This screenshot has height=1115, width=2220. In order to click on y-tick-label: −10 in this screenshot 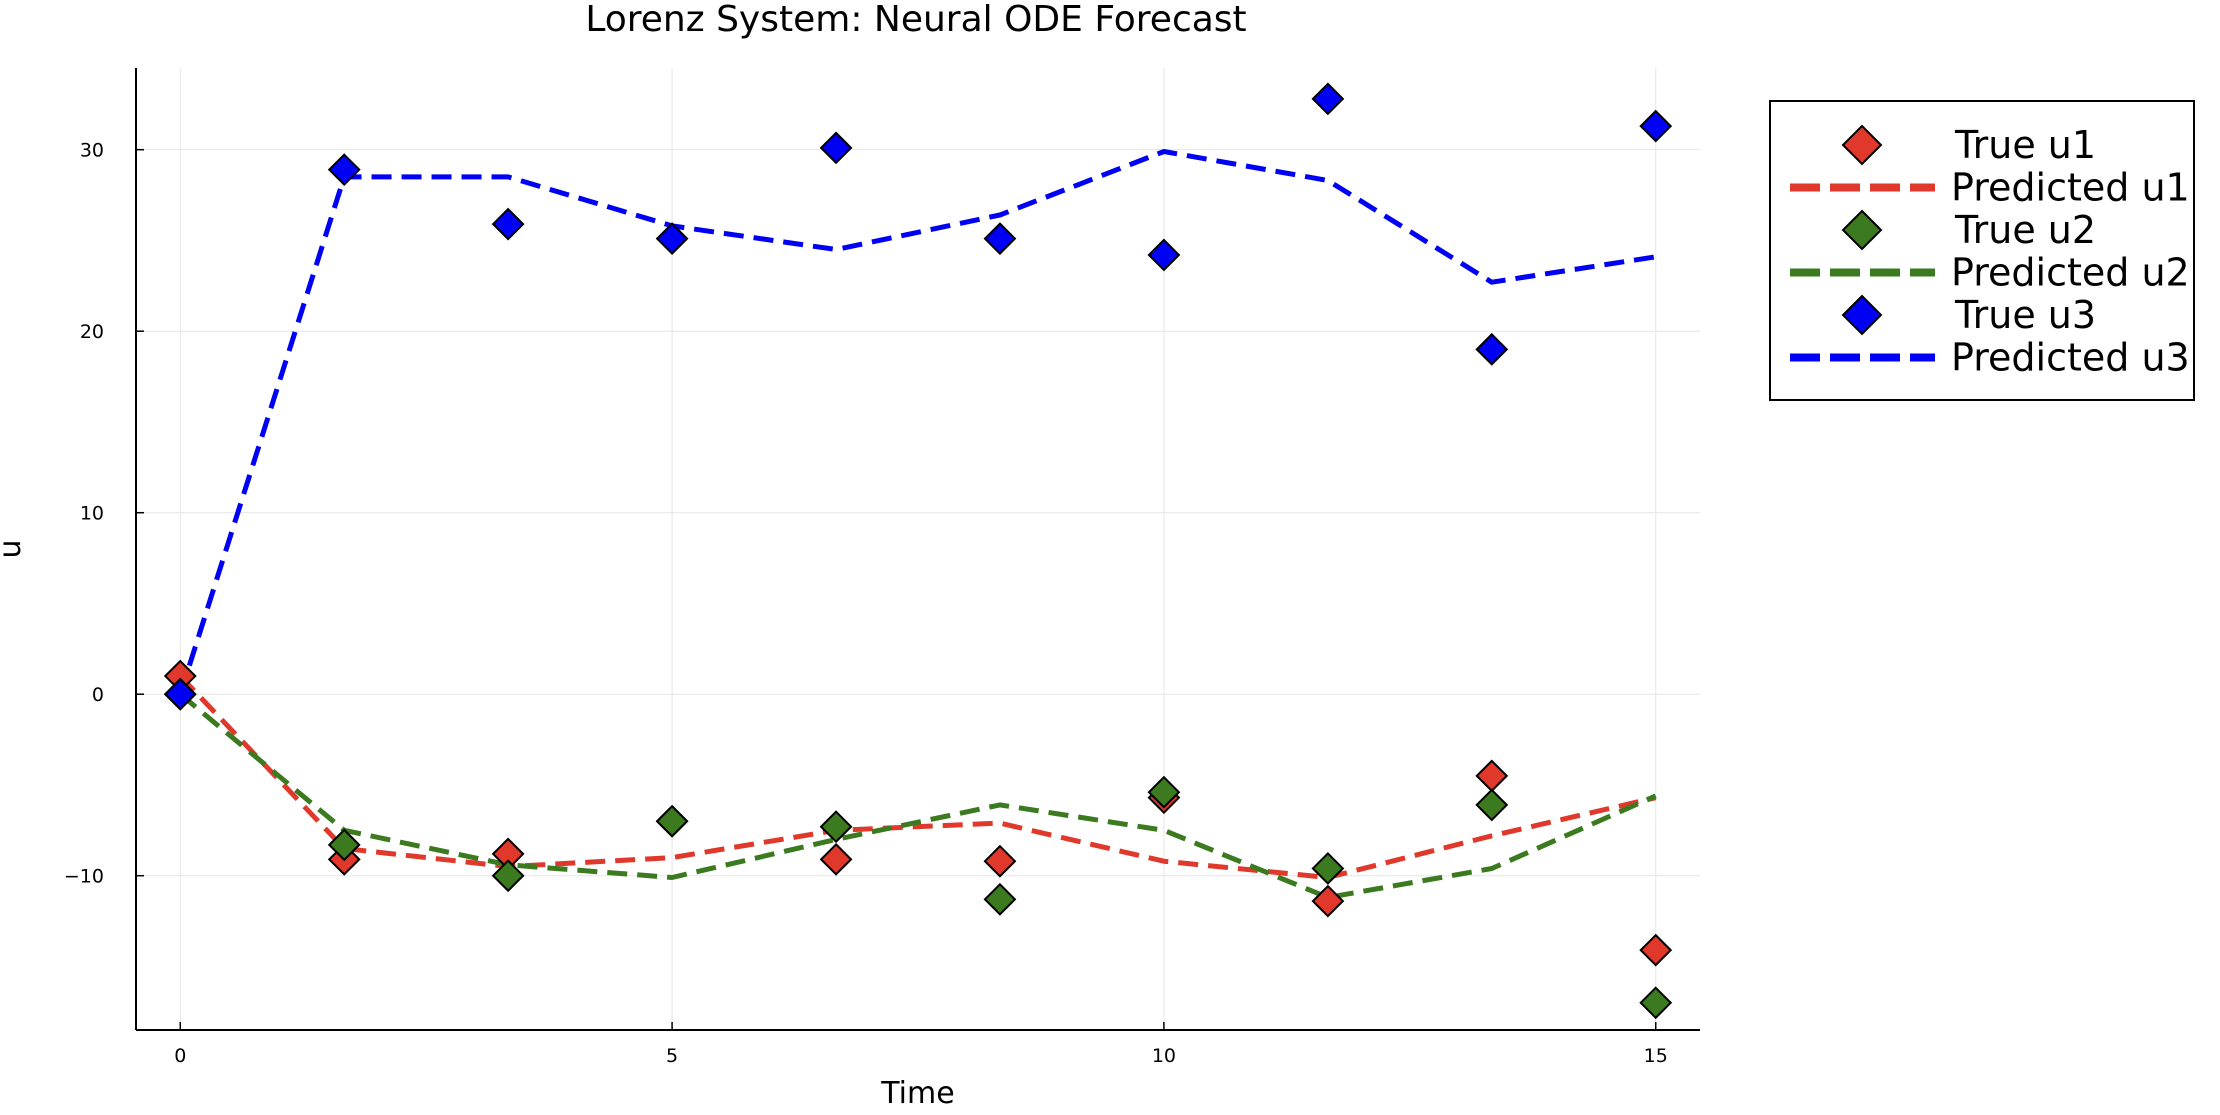, I will do `click(84, 877)`.